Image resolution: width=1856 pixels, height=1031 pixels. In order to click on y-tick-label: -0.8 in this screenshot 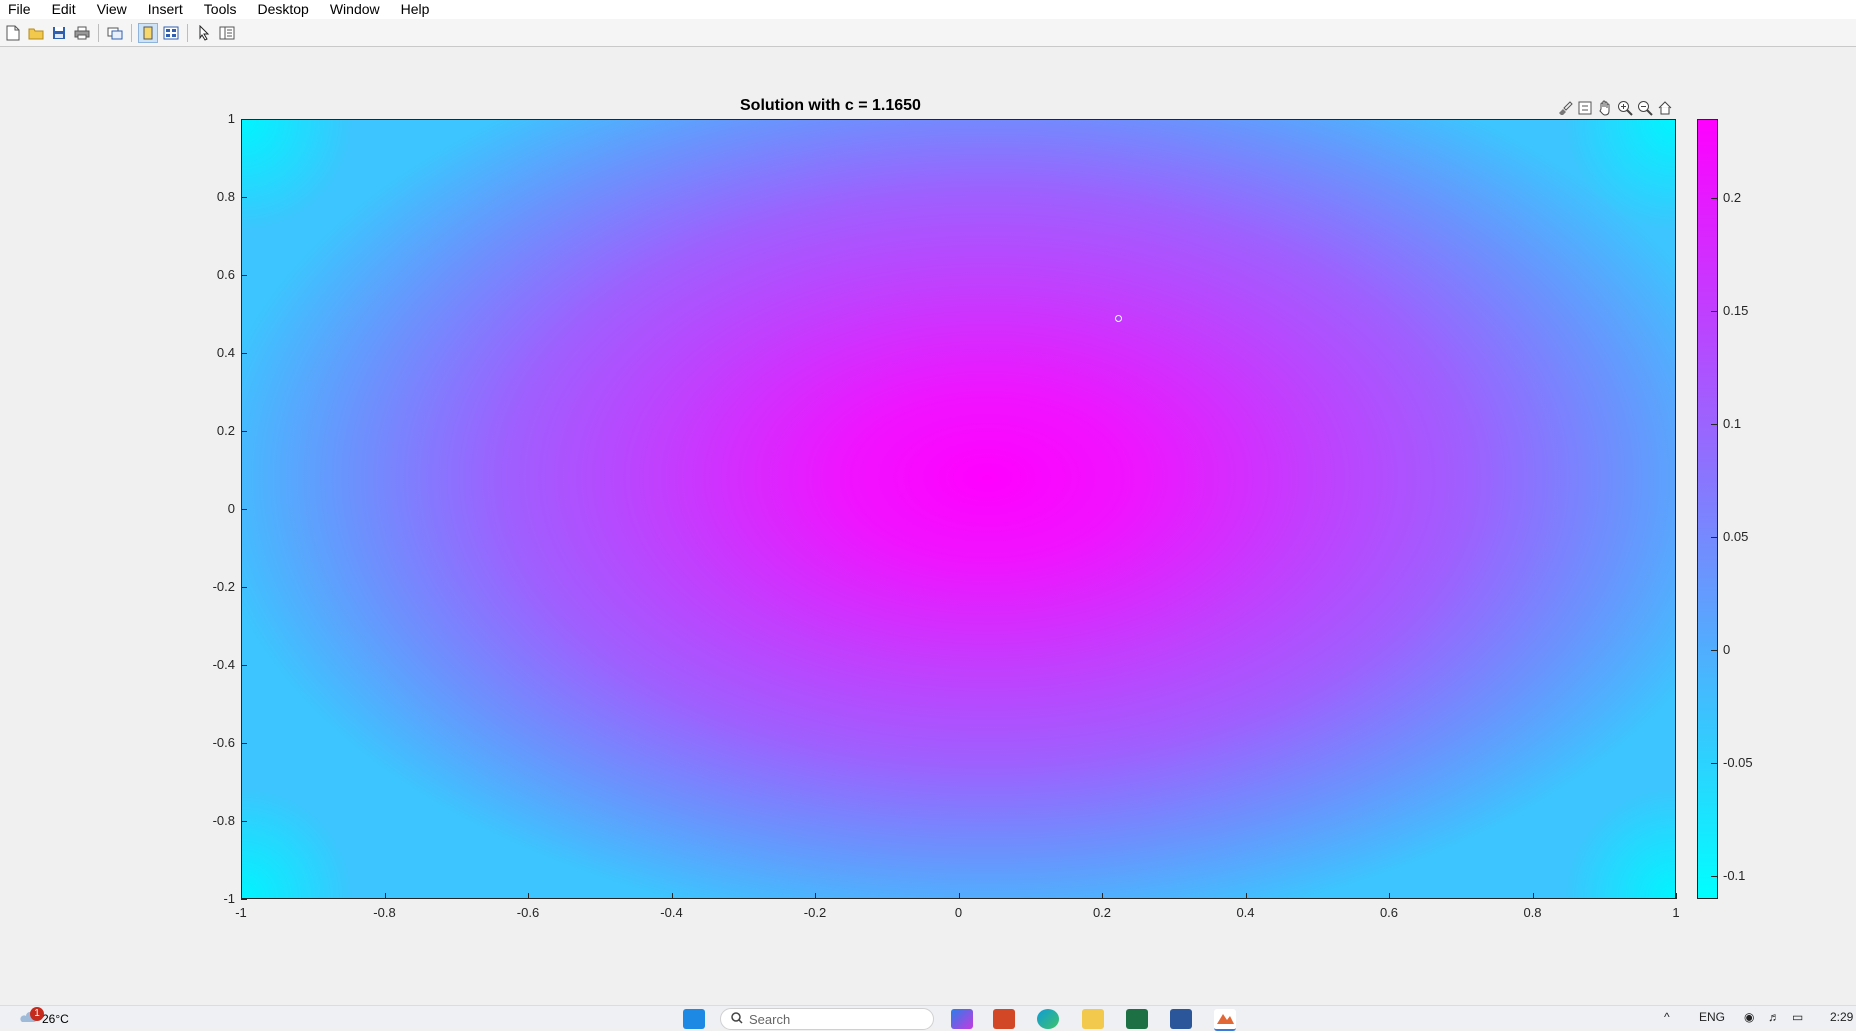, I will do `click(223, 820)`.